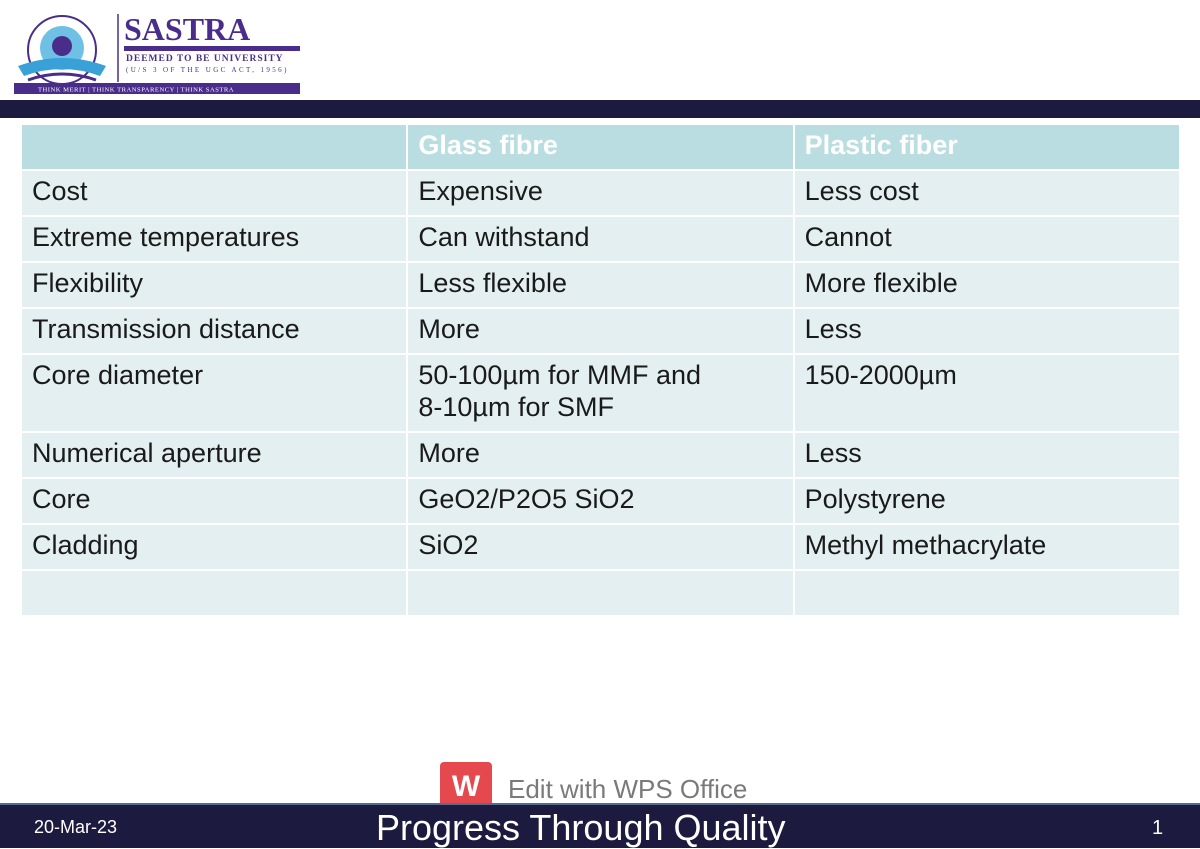 The height and width of the screenshot is (849, 1200). Describe the element at coordinates (214, 393) in the screenshot. I see `table-cell: Core diameter` at that location.